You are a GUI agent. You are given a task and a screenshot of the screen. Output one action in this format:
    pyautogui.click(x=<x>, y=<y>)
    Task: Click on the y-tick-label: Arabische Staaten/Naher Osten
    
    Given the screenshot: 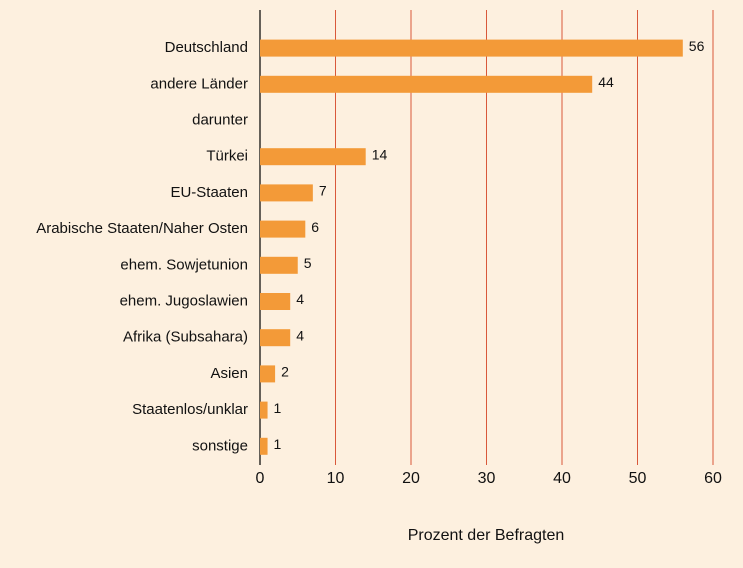 What is the action you would take?
    pyautogui.click(x=142, y=228)
    